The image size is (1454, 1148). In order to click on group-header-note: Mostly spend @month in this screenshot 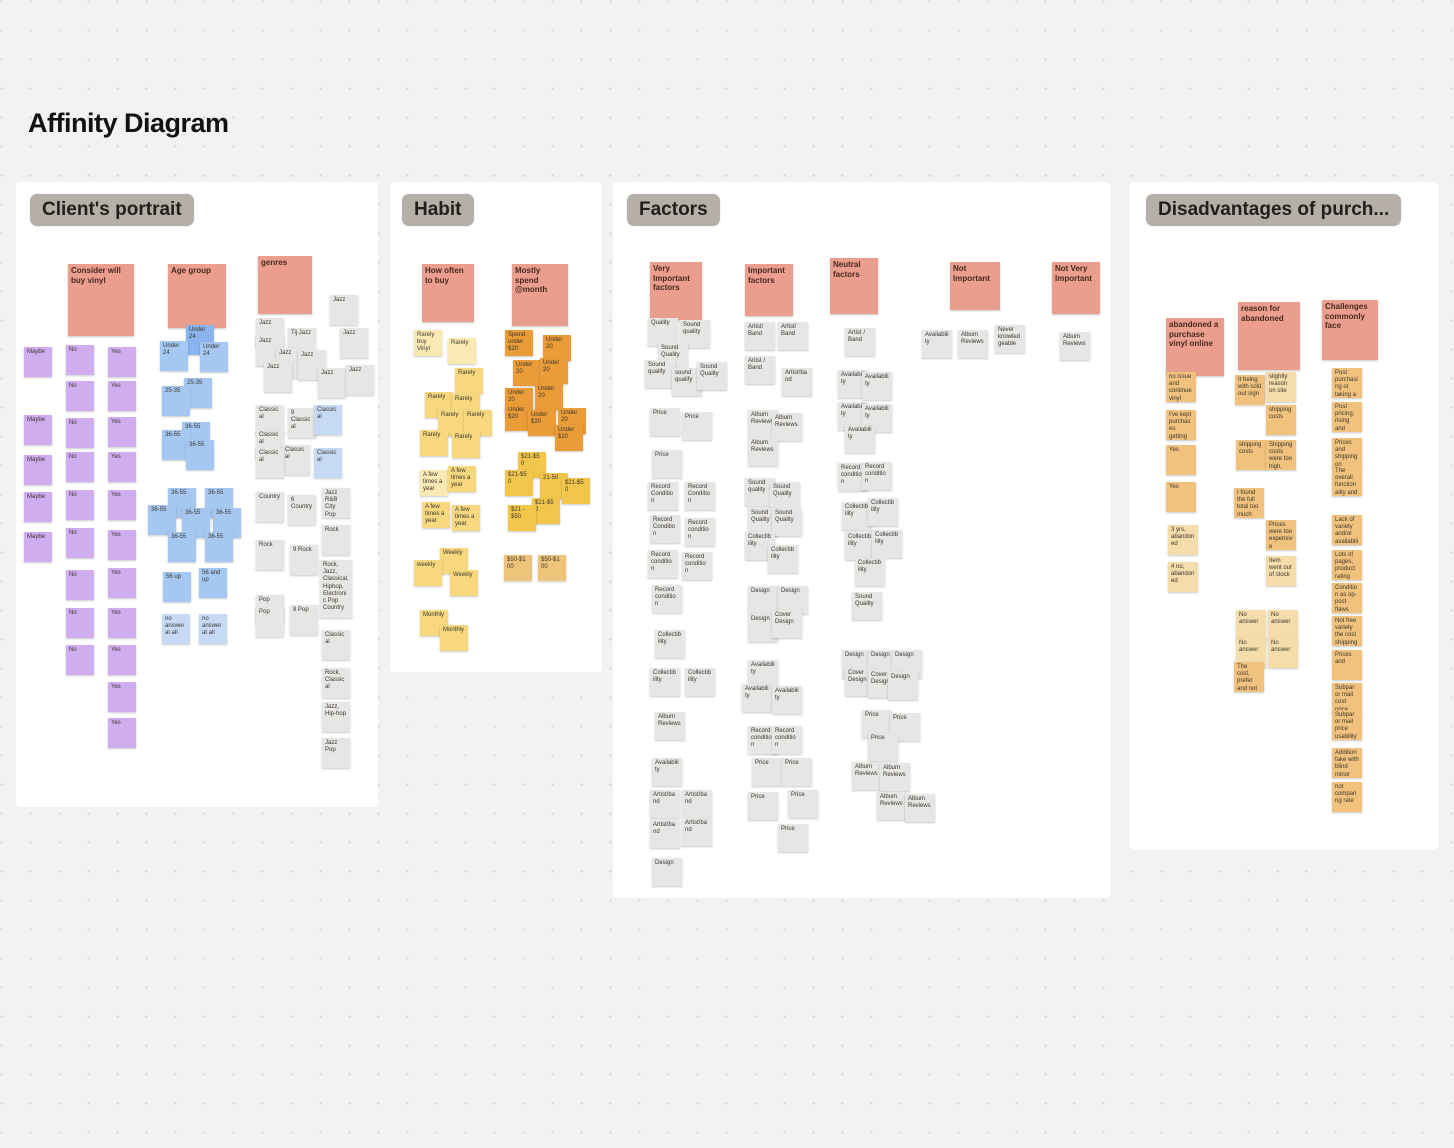, I will do `click(540, 295)`.